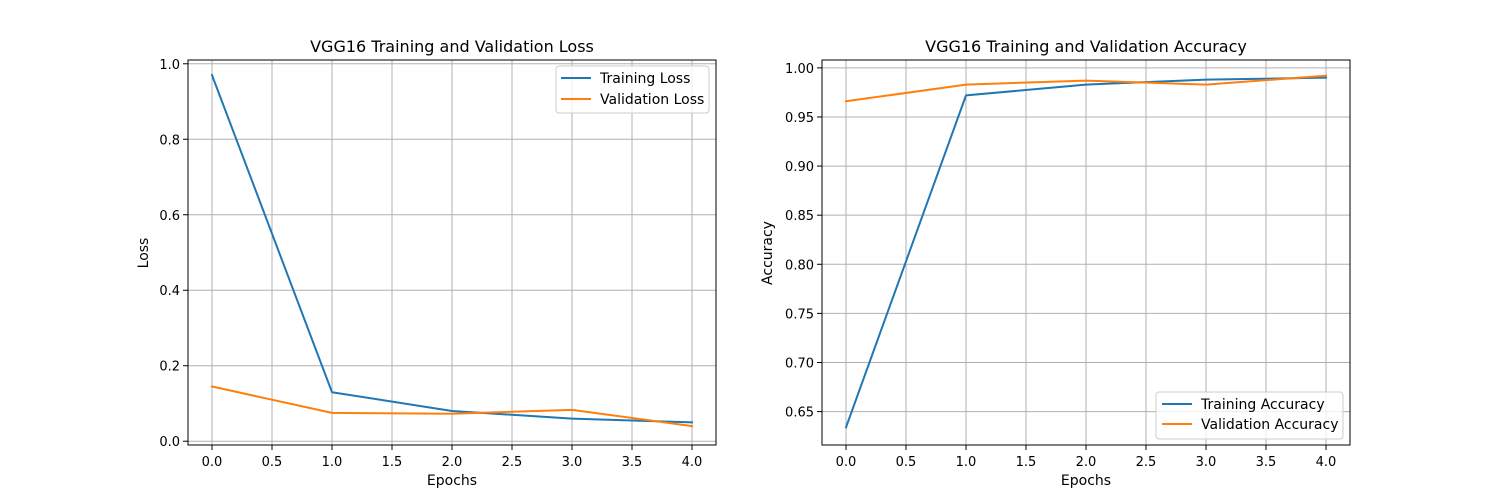 The width and height of the screenshot is (1500, 500). Describe the element at coordinates (169, 65) in the screenshot. I see `loss-y-tick-label: 1.0` at that location.